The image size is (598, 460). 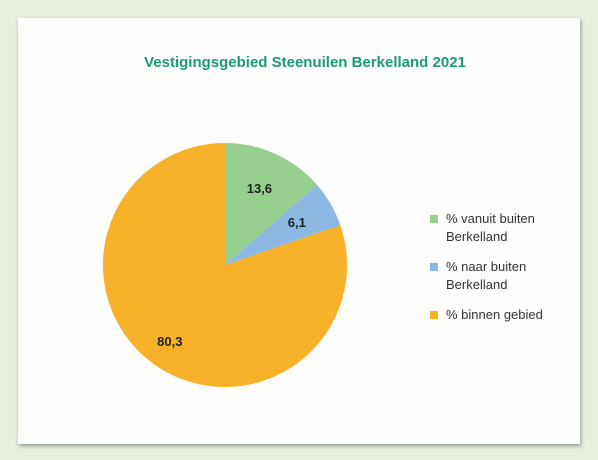 I want to click on data-label: 80,3, so click(x=169, y=341).